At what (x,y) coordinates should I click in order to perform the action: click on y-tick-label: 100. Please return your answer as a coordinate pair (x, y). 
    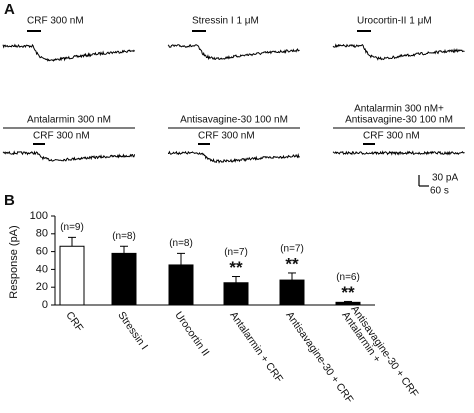
    Looking at the image, I should click on (39, 216).